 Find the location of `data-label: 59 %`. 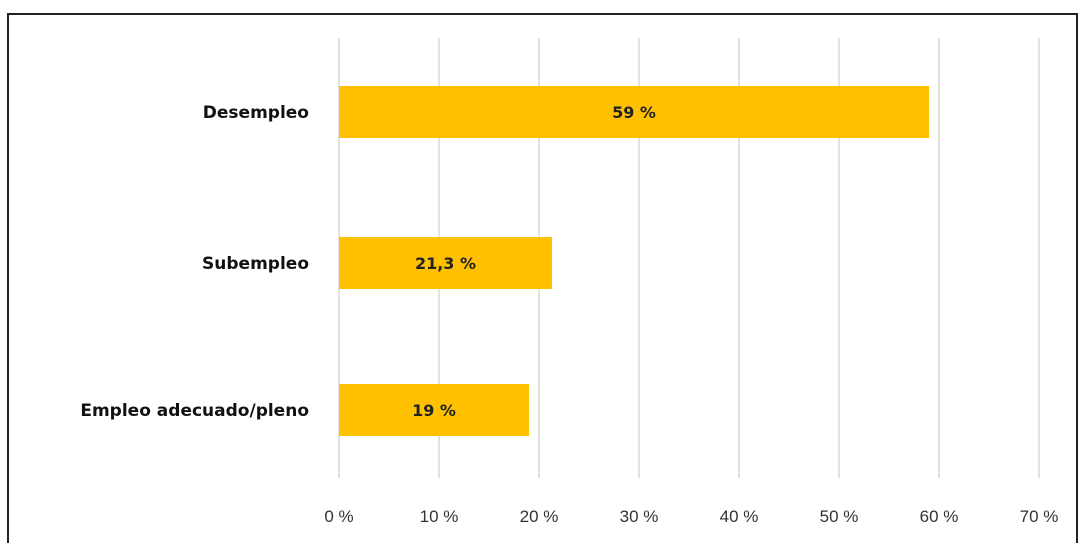

data-label: 59 % is located at coordinates (634, 112).